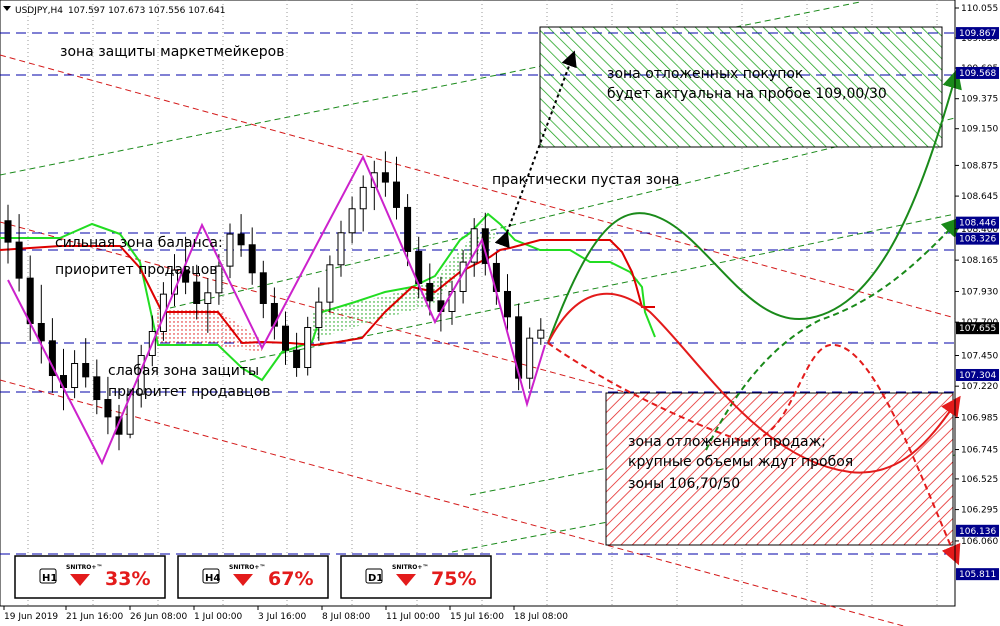 Image resolution: width=1000 pixels, height=626 pixels. I want to click on forecast-red-dashed, so click(754, 454).